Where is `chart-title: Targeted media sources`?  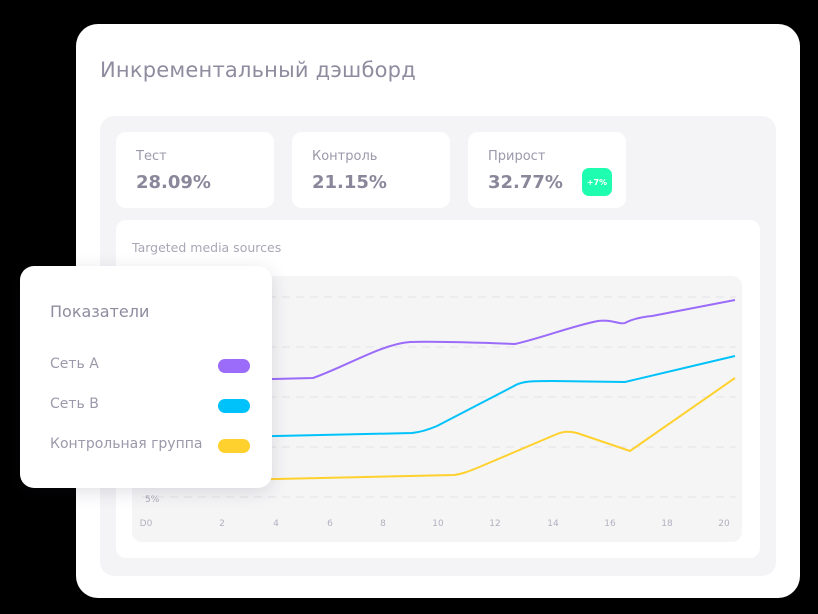 chart-title: Targeted media sources is located at coordinates (207, 247).